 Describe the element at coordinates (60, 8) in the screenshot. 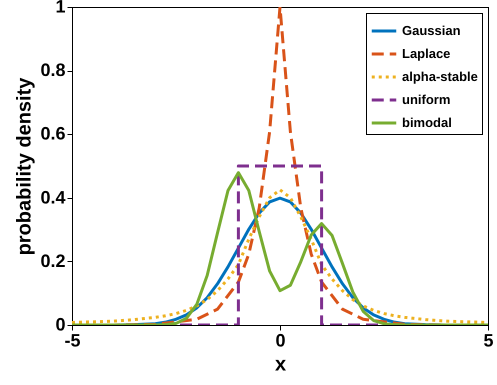

I see `y-tick-label: 1` at that location.